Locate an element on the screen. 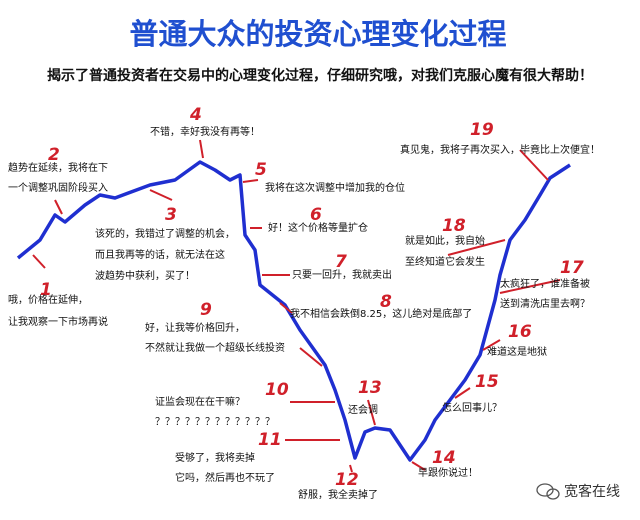  stage-text: 哦，价格在延伸， is located at coordinates (48, 299).